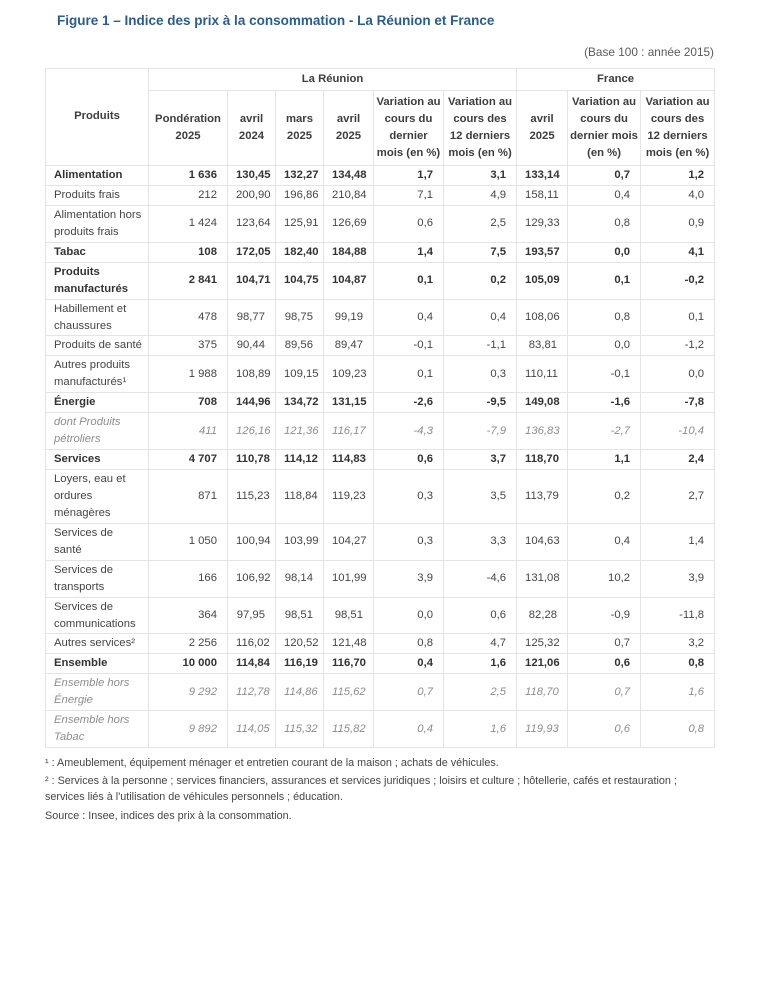 This screenshot has height=1000, width=759. What do you see at coordinates (480, 541) in the screenshot?
I see `cell-value: 3,3` at bounding box center [480, 541].